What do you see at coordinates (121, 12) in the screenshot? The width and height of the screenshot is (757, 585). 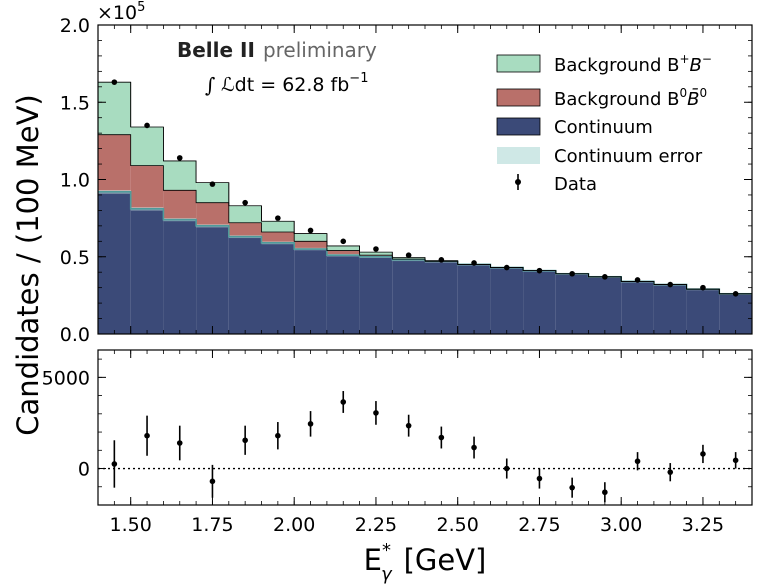 I see `y-scale-factor: ×10⁵` at bounding box center [121, 12].